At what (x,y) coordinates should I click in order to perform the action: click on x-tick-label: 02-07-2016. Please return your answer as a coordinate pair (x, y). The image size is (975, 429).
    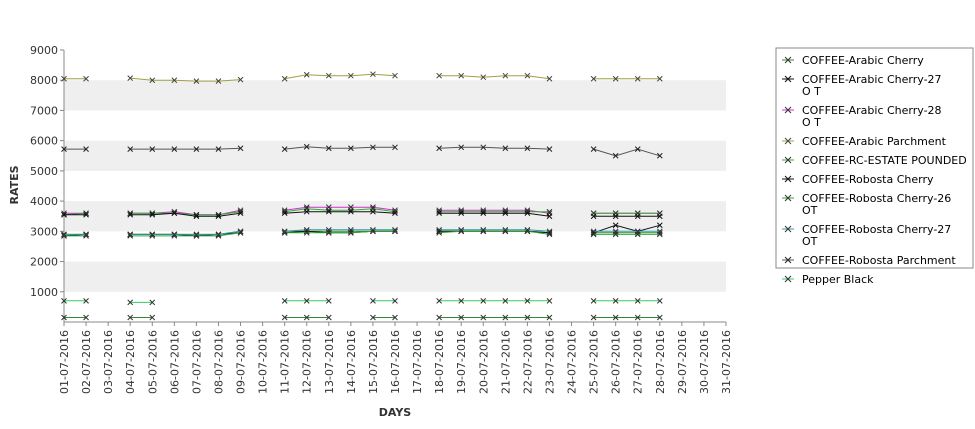
    Looking at the image, I should click on (86, 362).